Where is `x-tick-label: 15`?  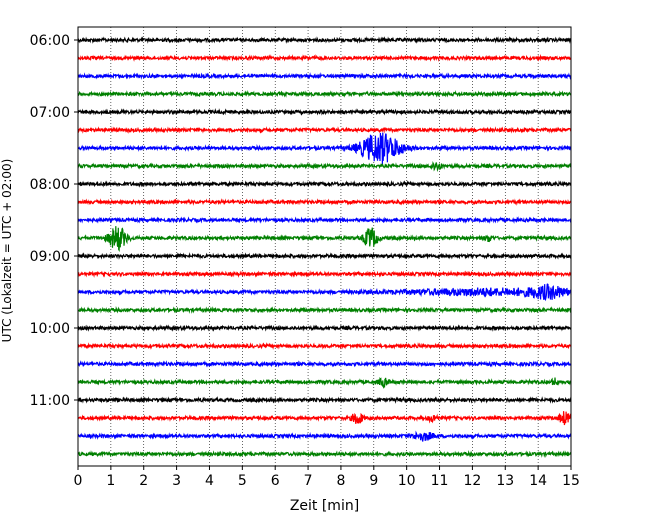 x-tick-label: 15 is located at coordinates (571, 481).